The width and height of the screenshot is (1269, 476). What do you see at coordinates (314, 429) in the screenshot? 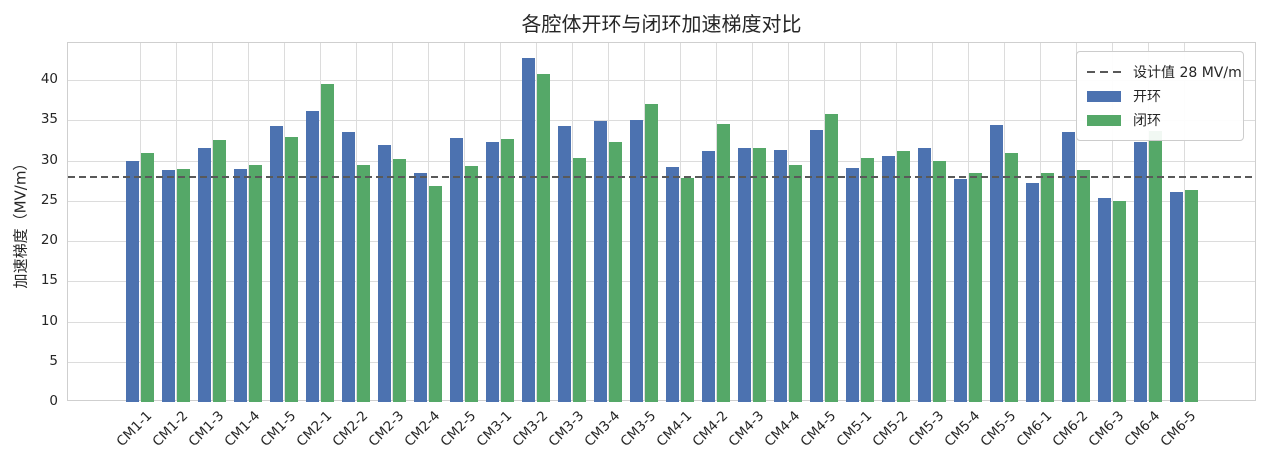
I see `x-tick-label: CM2-1` at bounding box center [314, 429].